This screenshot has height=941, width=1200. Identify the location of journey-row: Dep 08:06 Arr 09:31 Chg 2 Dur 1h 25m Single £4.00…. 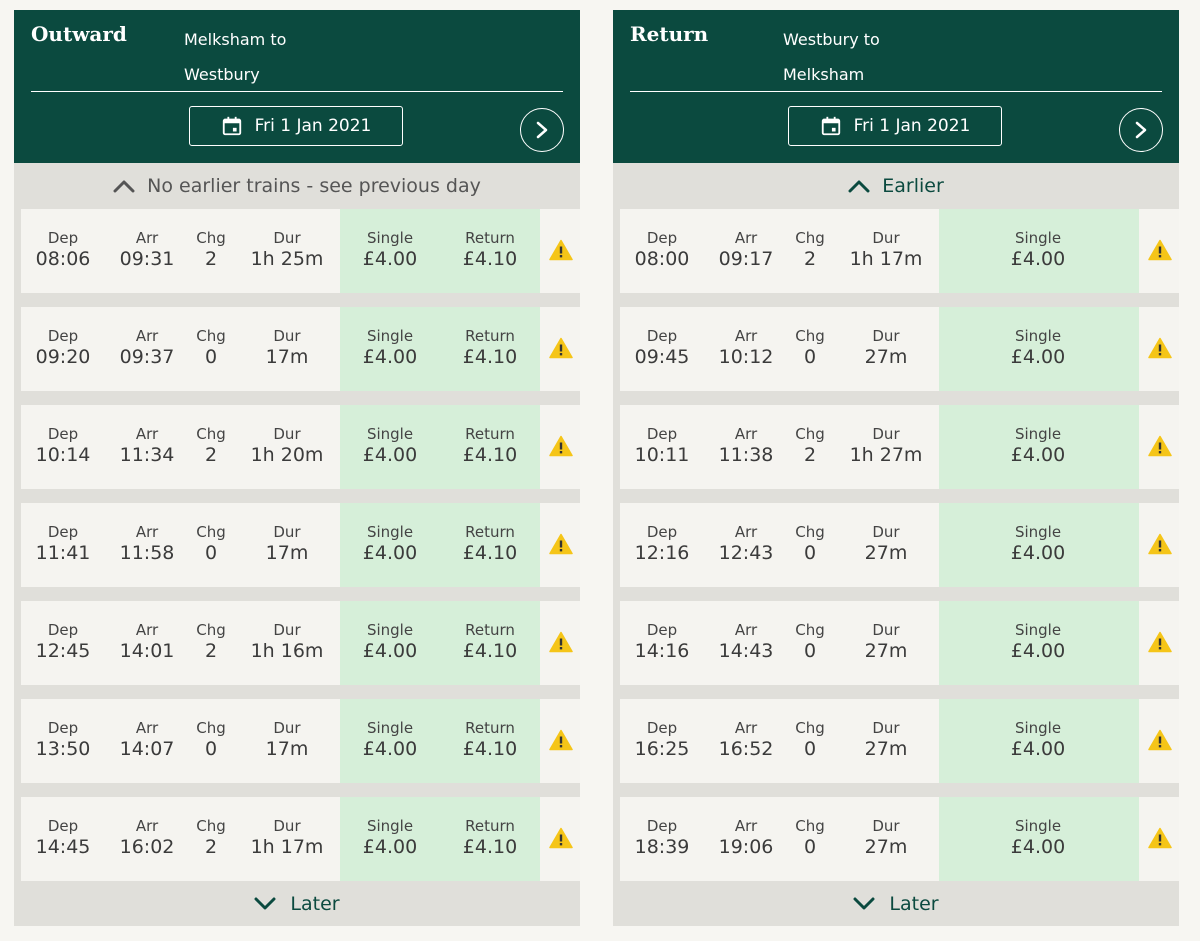
(300, 251).